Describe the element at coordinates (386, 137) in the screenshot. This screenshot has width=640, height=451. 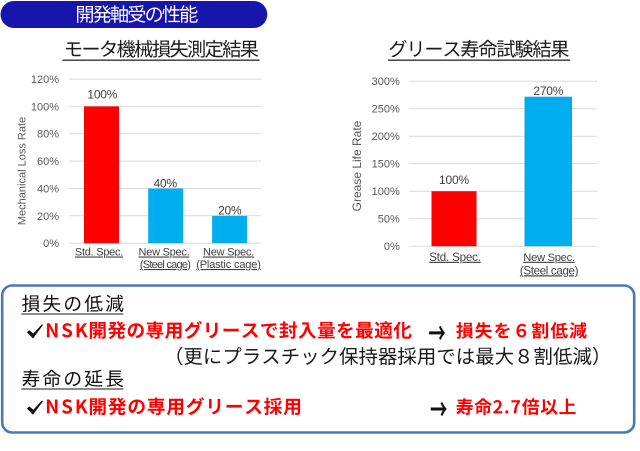
I see `svg-text: 200%` at that location.